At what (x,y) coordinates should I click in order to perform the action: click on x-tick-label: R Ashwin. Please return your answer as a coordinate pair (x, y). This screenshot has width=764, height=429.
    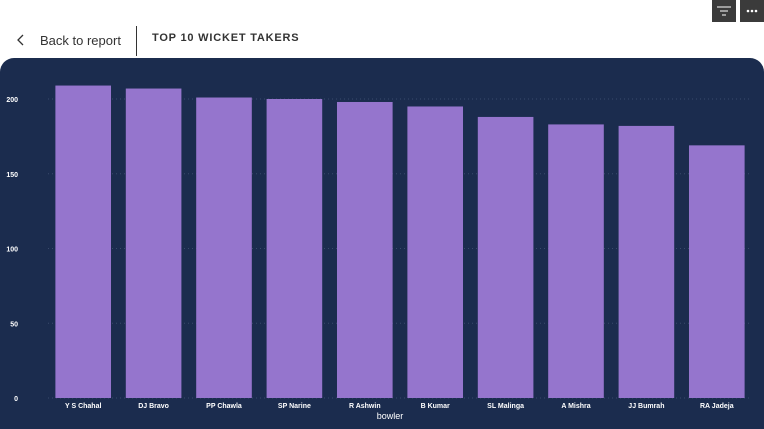
    Looking at the image, I should click on (365, 406).